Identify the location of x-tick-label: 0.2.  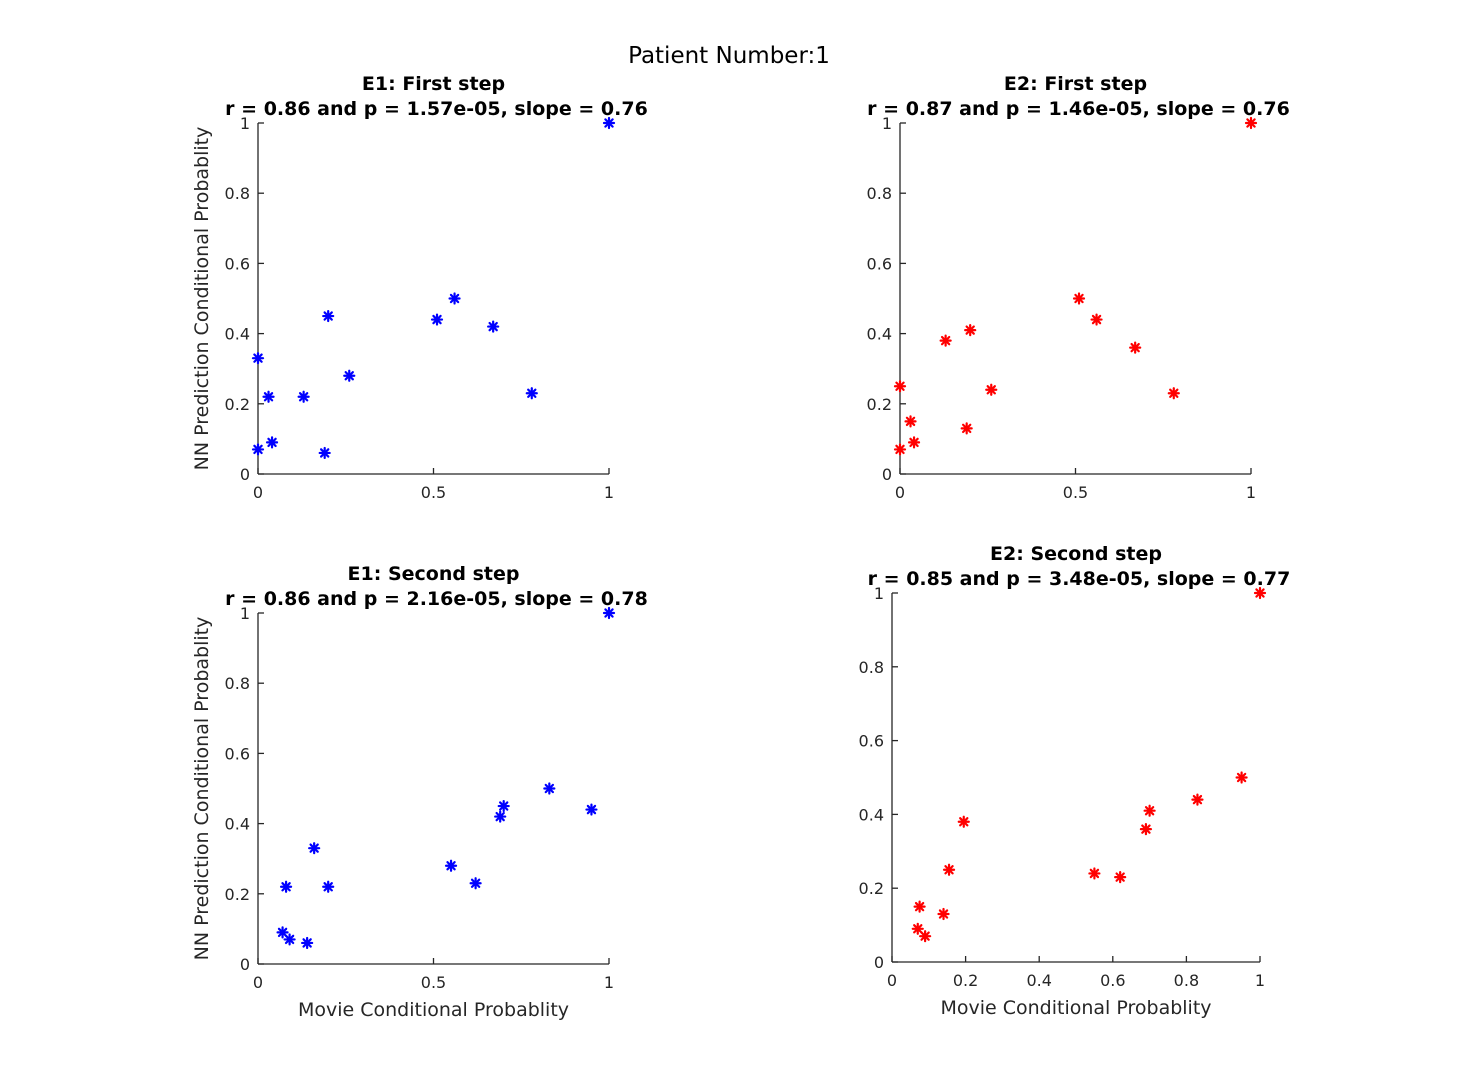
(965, 980).